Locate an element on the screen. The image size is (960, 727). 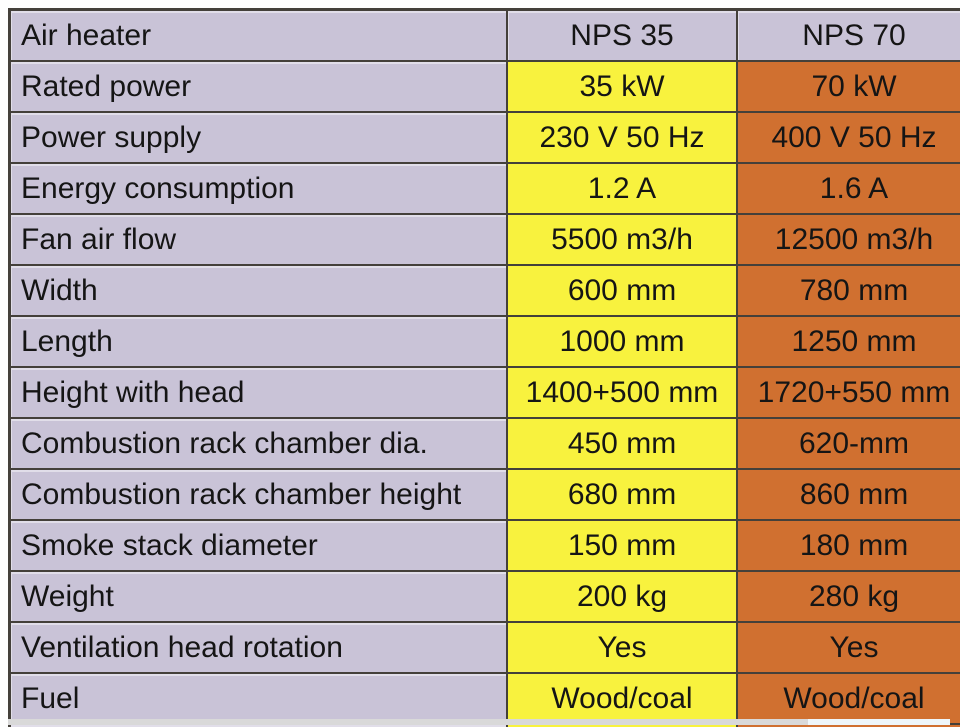
table-row: Height with head 1400+500 mm 1720+550 mm is located at coordinates (484, 392).